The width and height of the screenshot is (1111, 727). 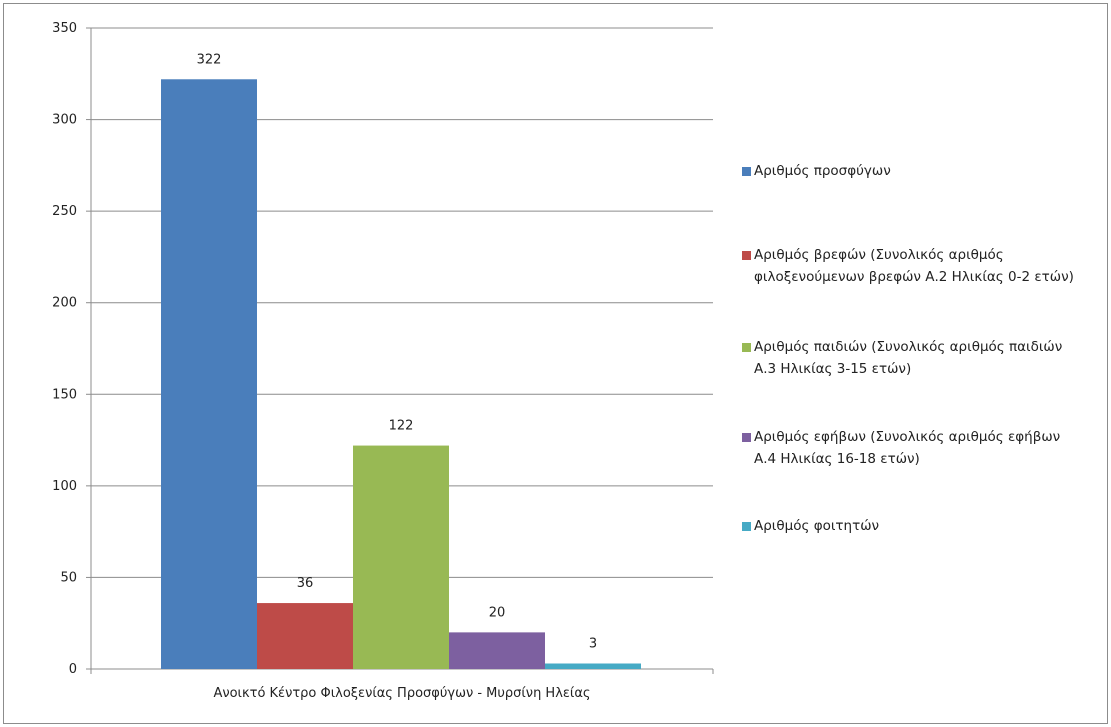 I want to click on bar-teens, so click(x=497, y=650).